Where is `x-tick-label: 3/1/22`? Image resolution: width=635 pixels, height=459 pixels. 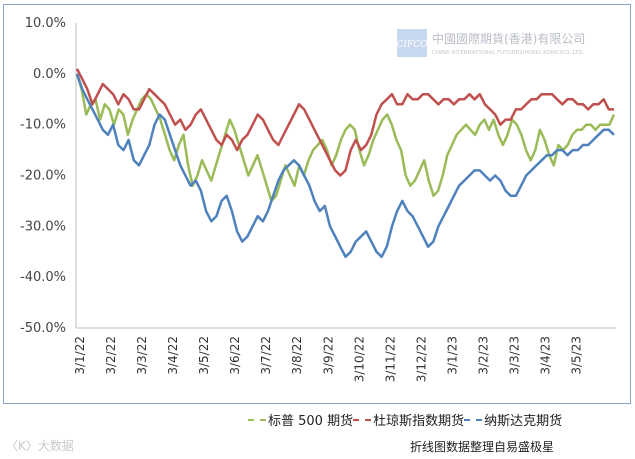
x-tick-label: 3/1/22 is located at coordinates (80, 355).